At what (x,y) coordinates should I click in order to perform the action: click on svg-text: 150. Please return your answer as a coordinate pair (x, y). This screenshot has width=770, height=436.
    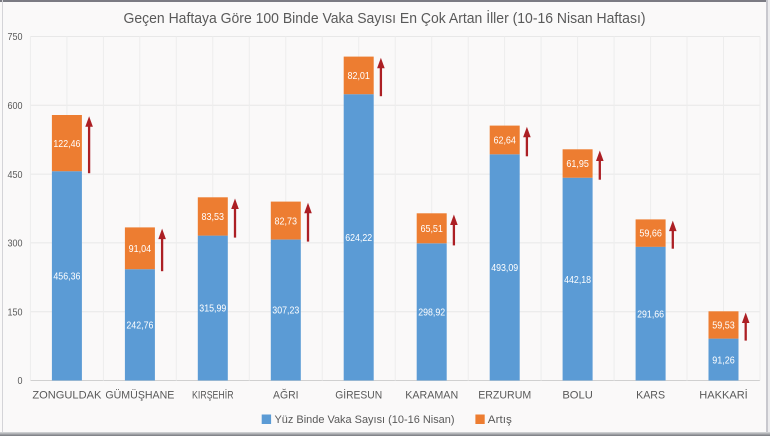
    Looking at the image, I should click on (15, 312).